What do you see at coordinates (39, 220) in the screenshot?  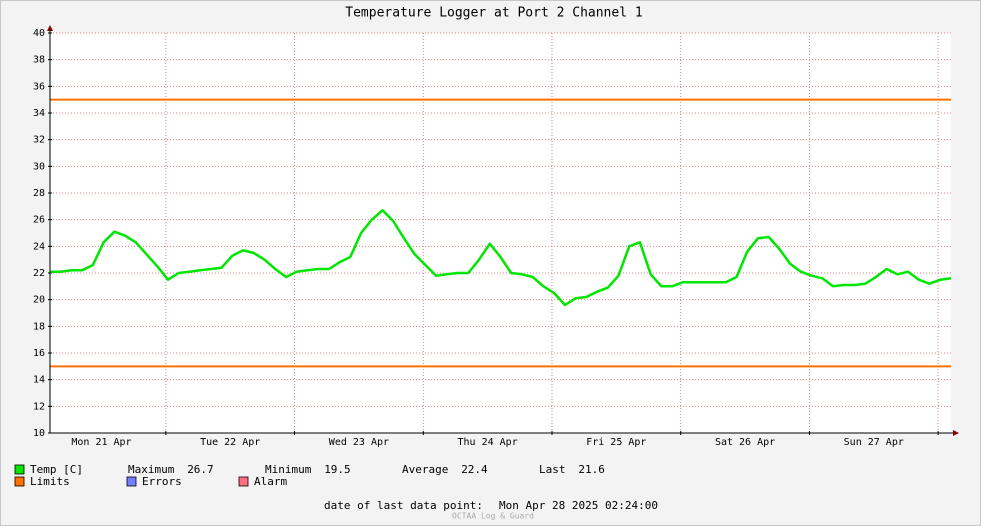 I see `y-tick-label: 26` at bounding box center [39, 220].